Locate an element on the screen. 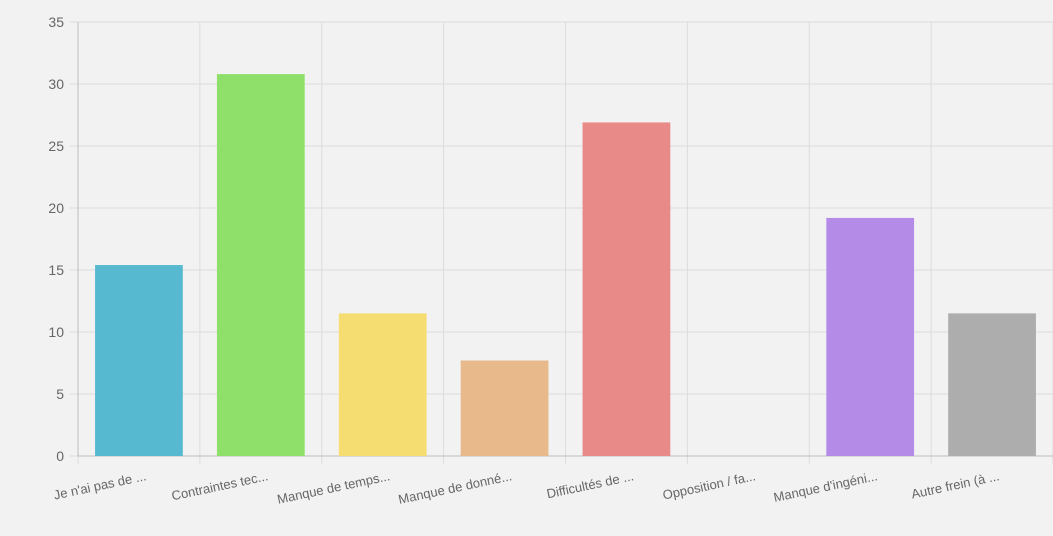 The width and height of the screenshot is (1053, 536). y-tick-label: 30 is located at coordinates (56, 84).